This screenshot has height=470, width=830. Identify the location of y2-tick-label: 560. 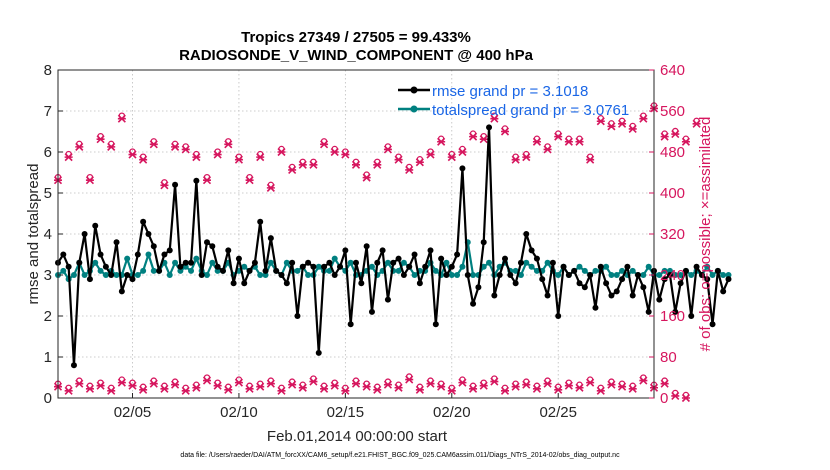
(672, 111).